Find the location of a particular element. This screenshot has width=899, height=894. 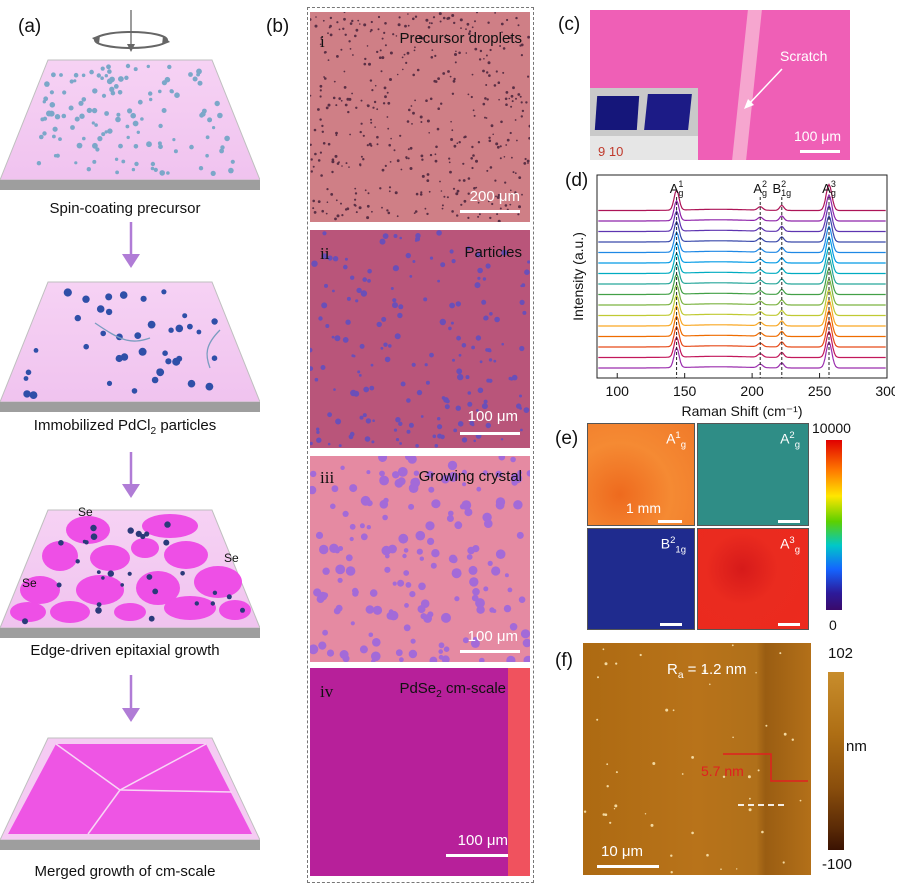

x-tick-label-200: 200 is located at coordinates (752, 391).